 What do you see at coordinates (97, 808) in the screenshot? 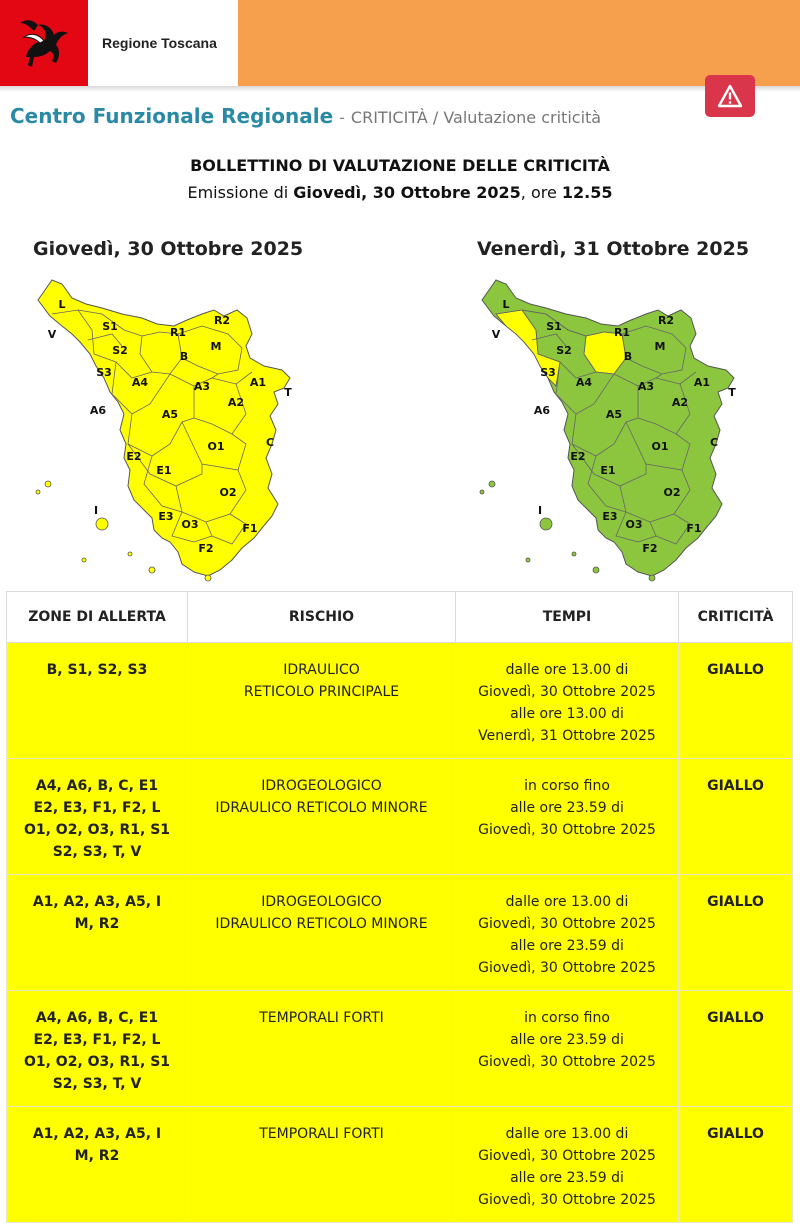
I see `zone-line: E2, E3, F1, F2, L` at bounding box center [97, 808].